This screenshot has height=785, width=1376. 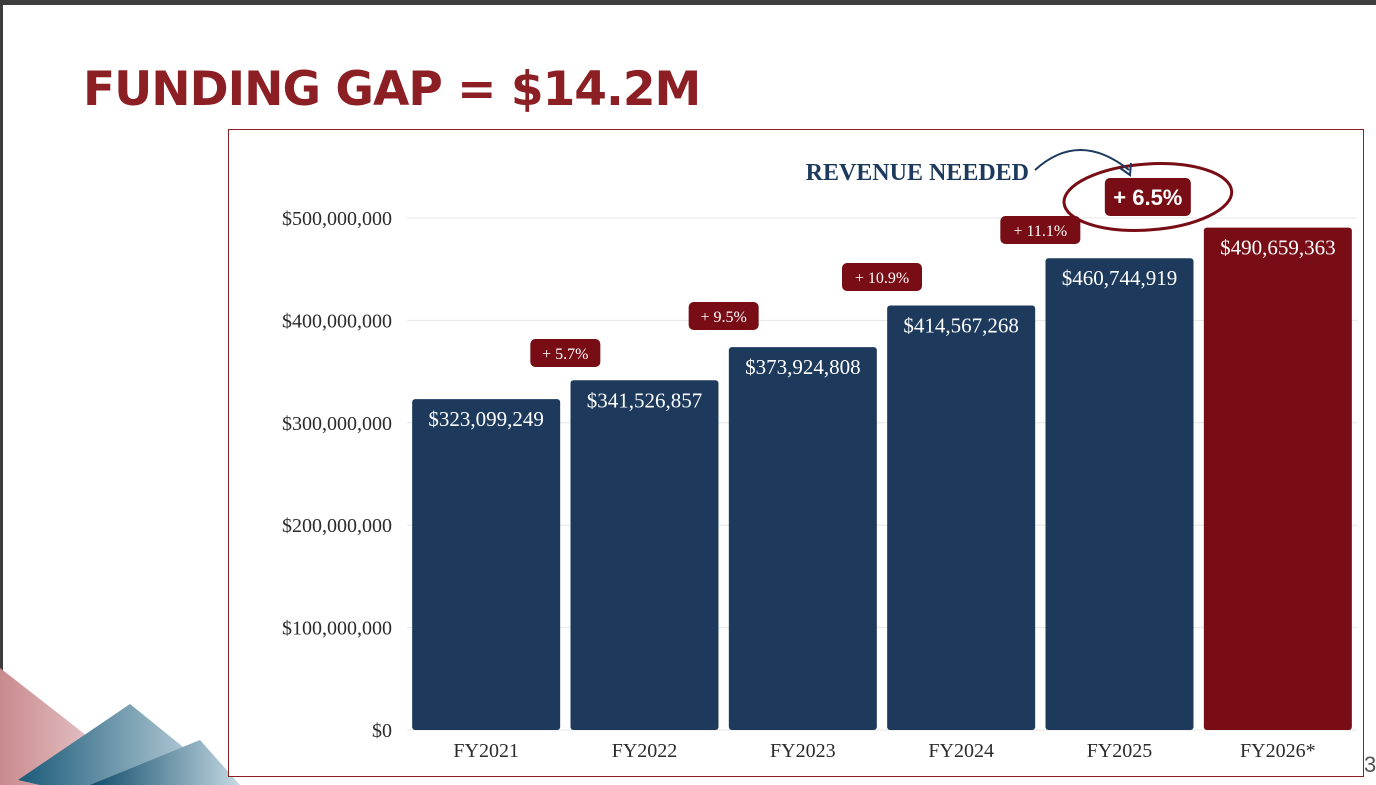 I want to click on annotation-arrowhead, so click(x=1125, y=169).